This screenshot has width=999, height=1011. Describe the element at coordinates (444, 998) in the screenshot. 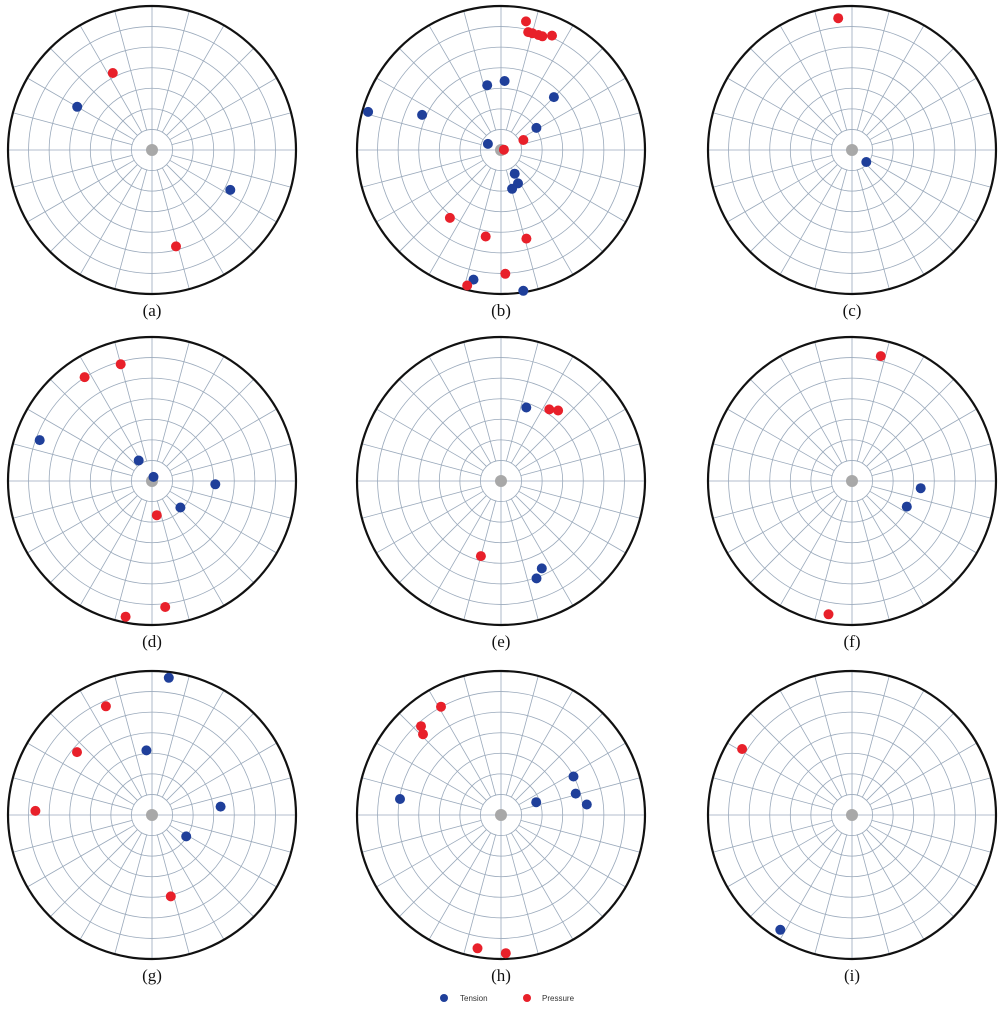

I see `legend-marker-tension` at that location.